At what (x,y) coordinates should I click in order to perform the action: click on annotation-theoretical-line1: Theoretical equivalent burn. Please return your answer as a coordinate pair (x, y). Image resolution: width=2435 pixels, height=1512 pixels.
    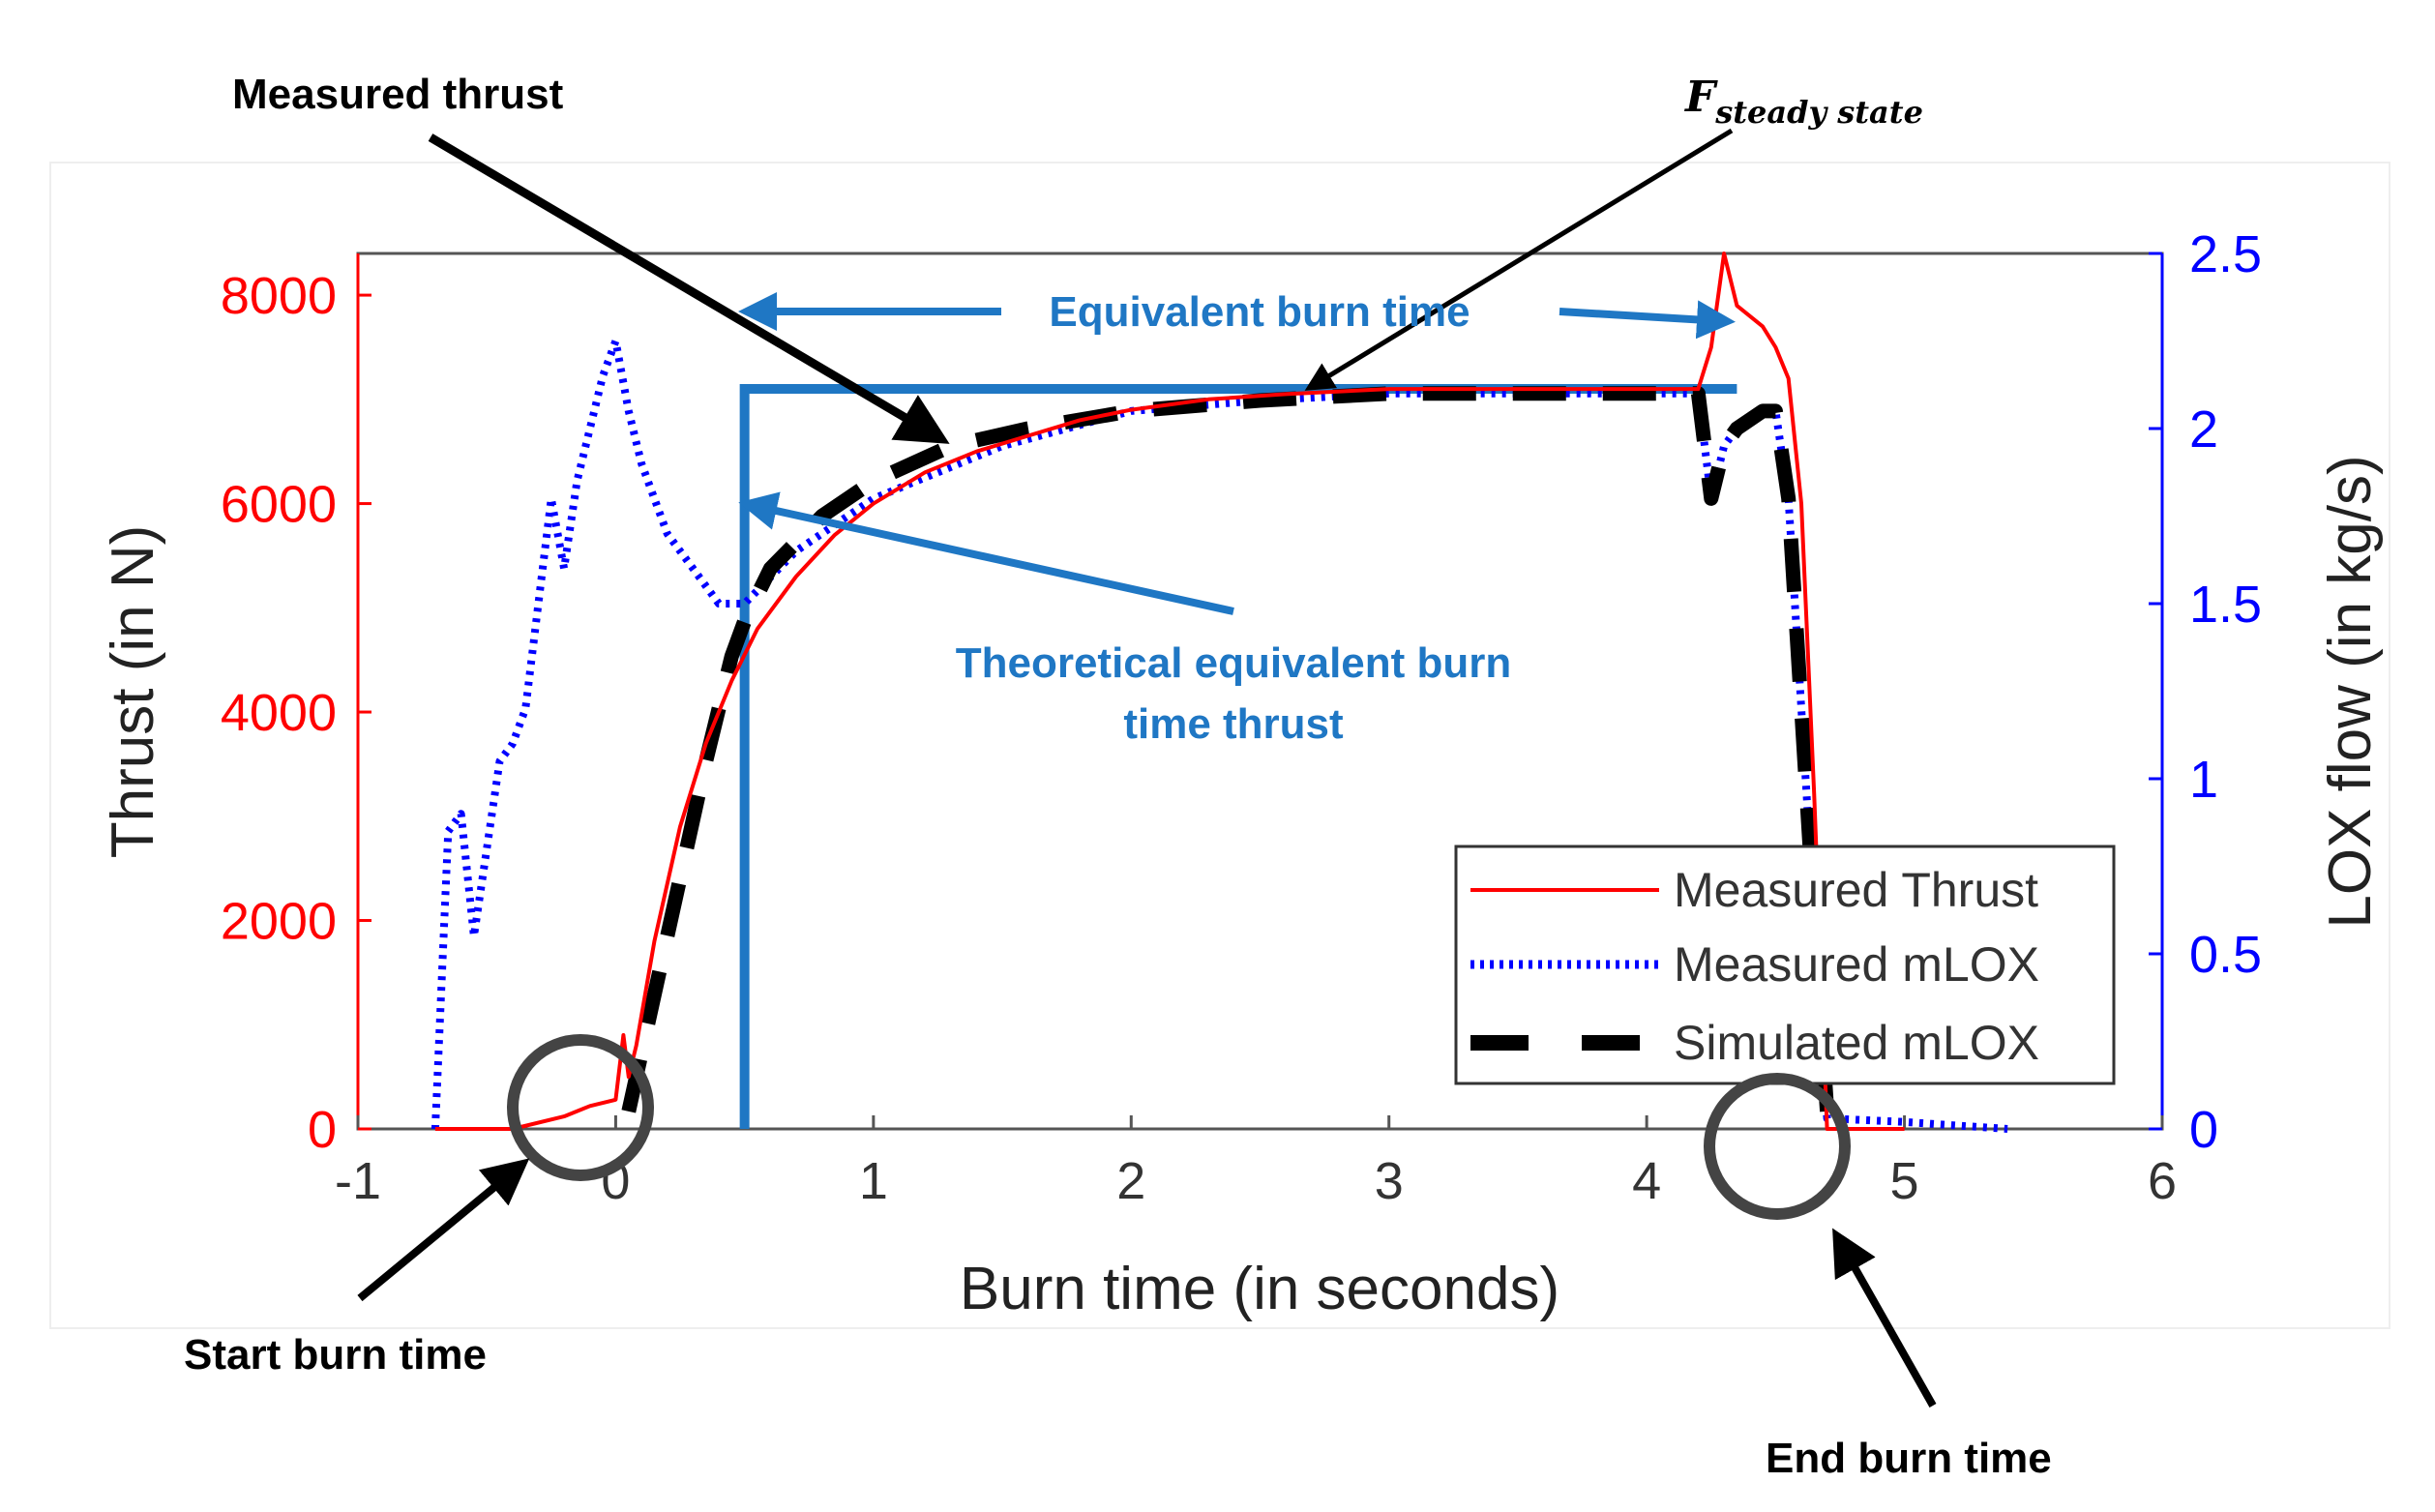
    Looking at the image, I should click on (1234, 663).